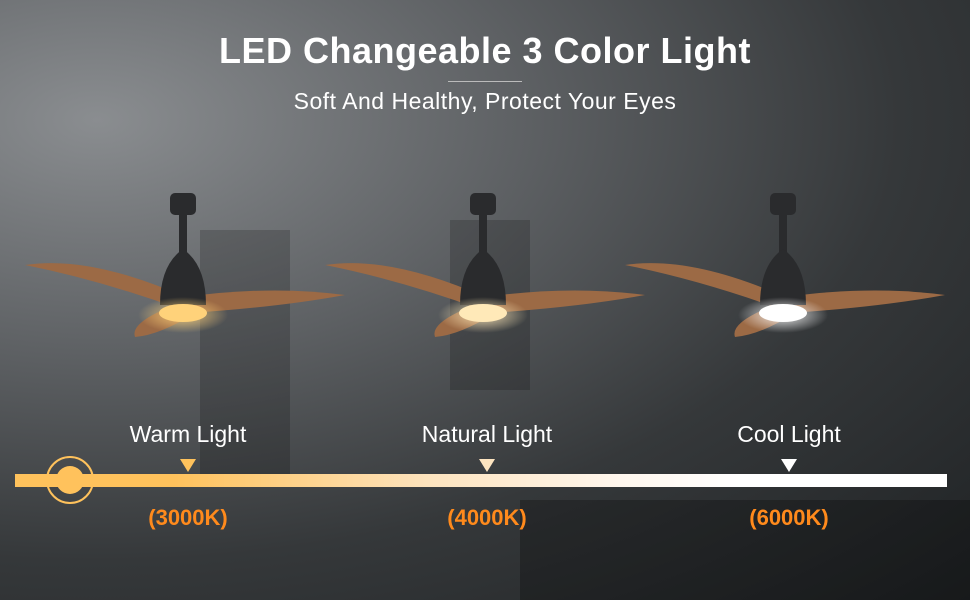  I want to click on ceiling-fan-natural, so click(485, 270).